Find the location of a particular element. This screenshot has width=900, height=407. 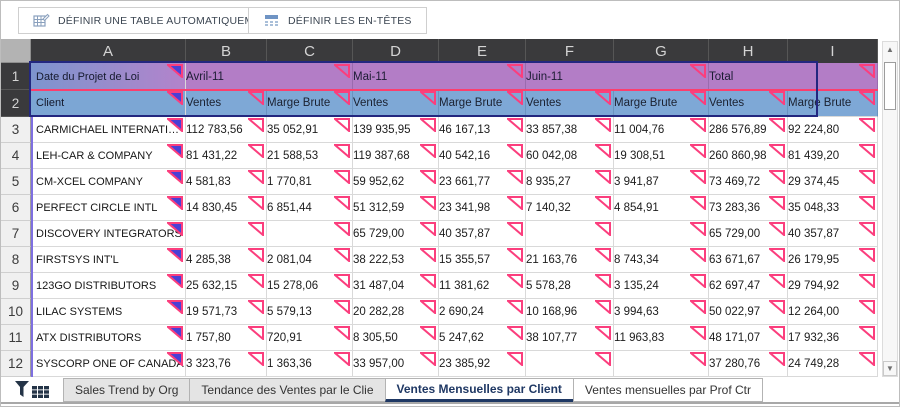

value-cell: 62 697,47 is located at coordinates (748, 286).